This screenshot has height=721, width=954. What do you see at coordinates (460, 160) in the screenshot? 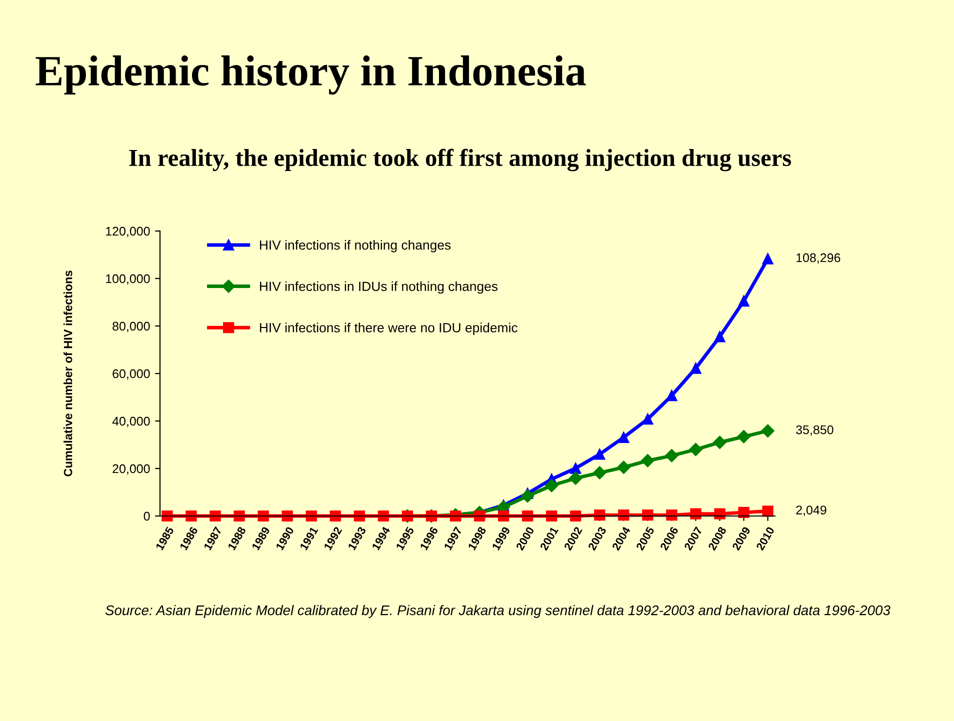
I see `chart-subtitle: In reality, the epidemic took off first among injection drug users` at bounding box center [460, 160].